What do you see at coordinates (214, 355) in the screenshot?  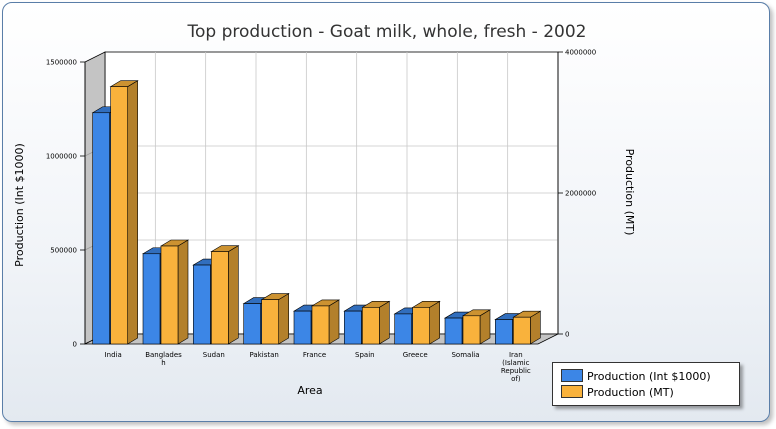 I see `x-axis-tick-label: Sudan` at bounding box center [214, 355].